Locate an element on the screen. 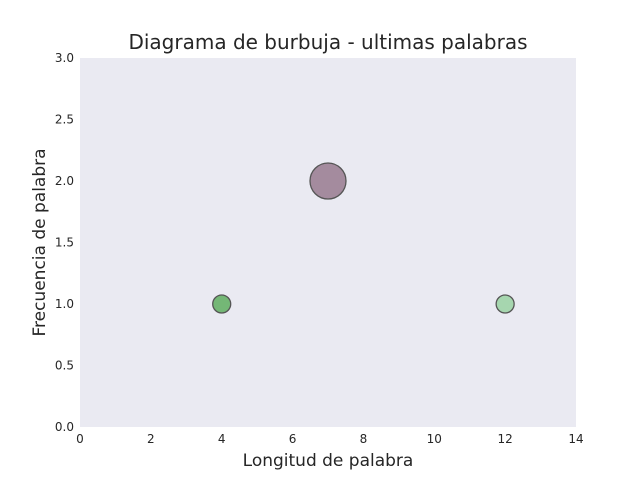 The width and height of the screenshot is (640, 480). y-tick-label: 1.0 is located at coordinates (64, 304).